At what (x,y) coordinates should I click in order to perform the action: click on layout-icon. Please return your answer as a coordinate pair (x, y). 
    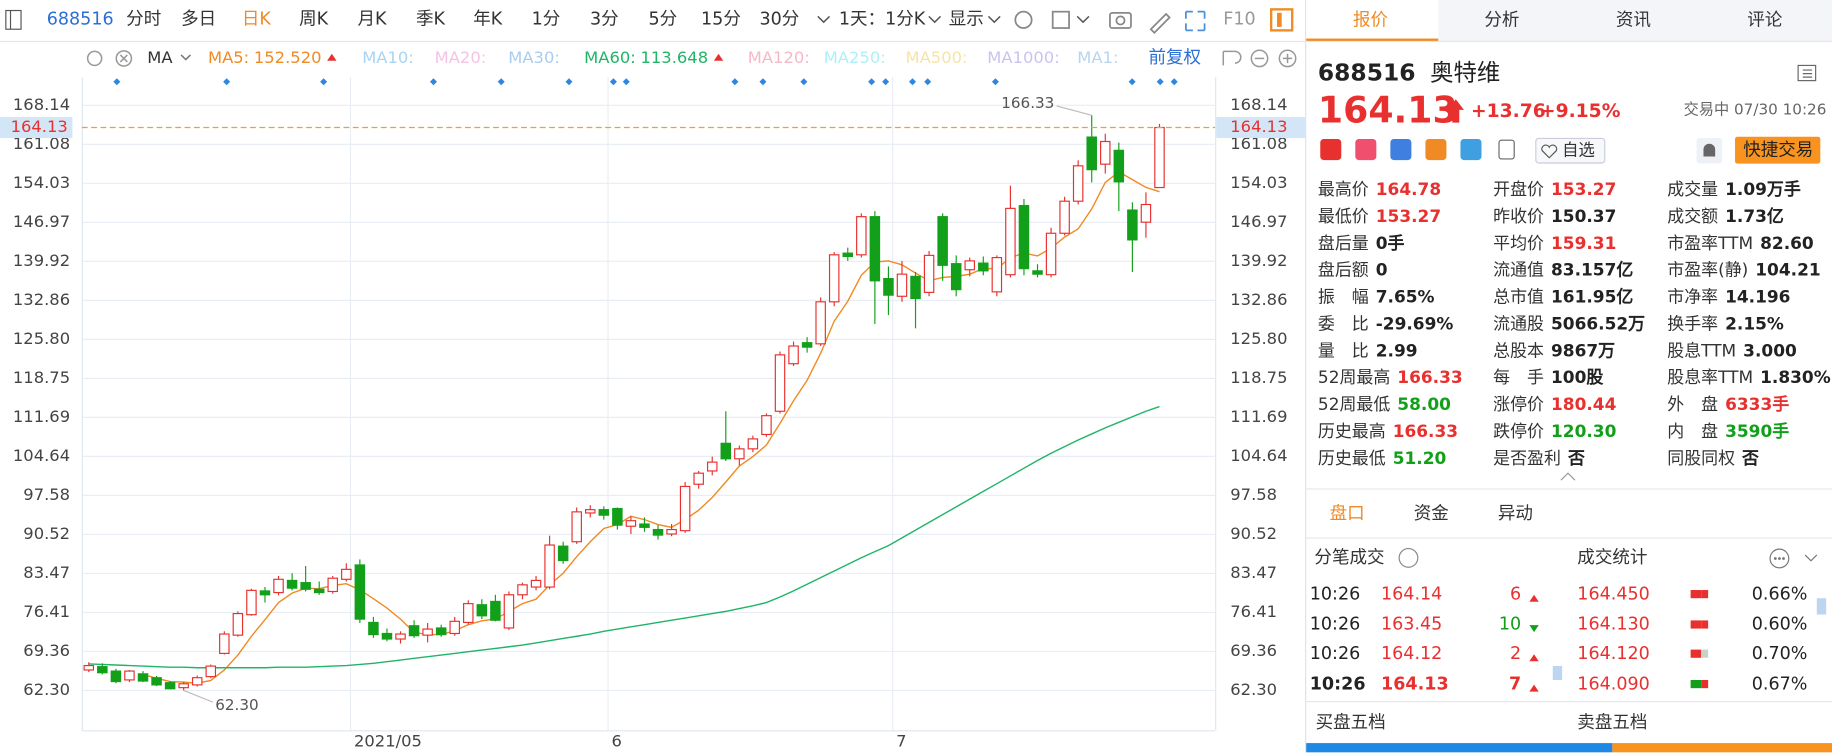
    Looking at the image, I should click on (1060, 19).